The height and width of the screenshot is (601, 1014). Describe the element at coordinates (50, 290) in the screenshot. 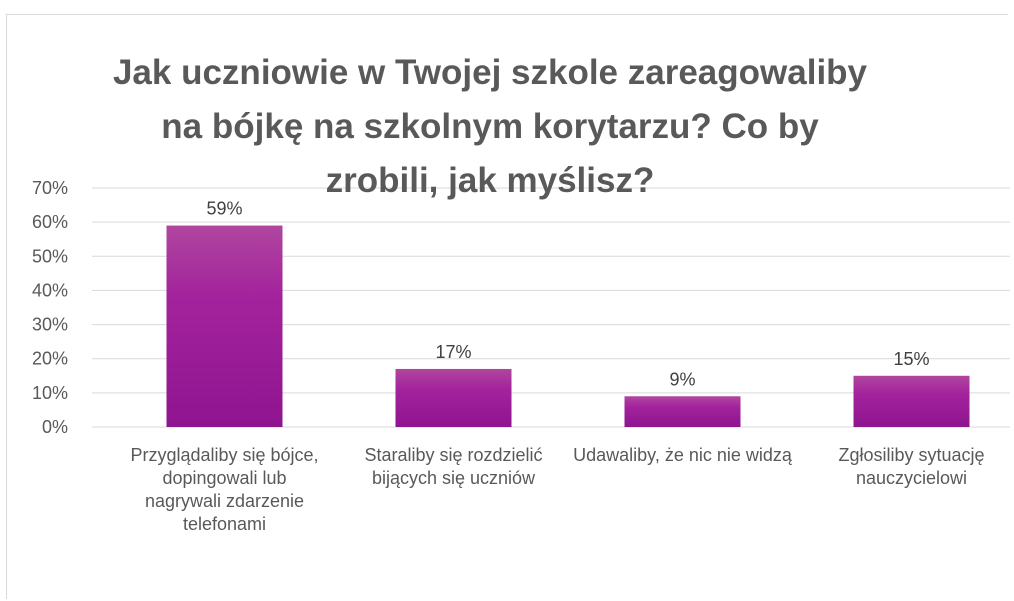

I see `y-tick-label: 40%` at that location.